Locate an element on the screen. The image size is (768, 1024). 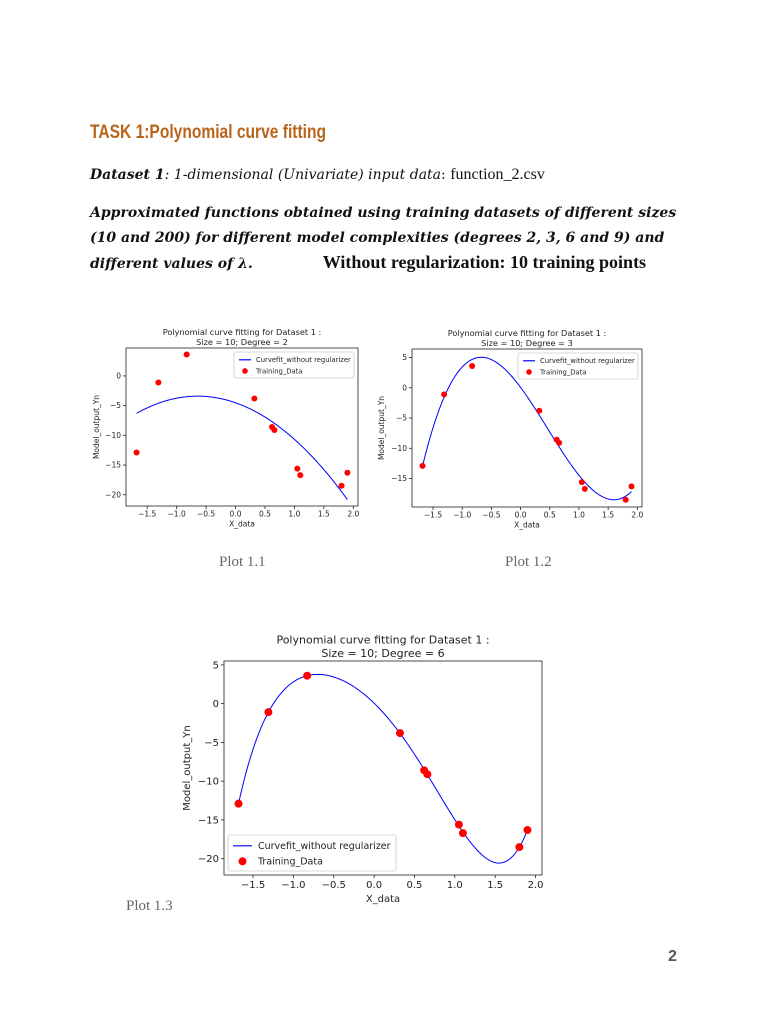
chart-subtitle: Size = 10; Degree = 2 is located at coordinates (242, 342).